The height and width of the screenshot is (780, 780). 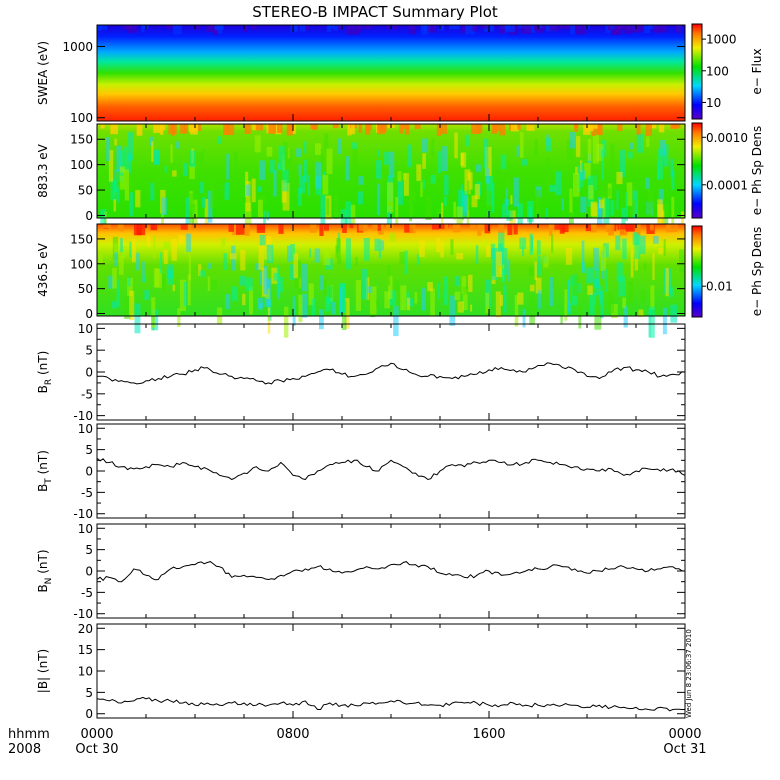 I want to click on panel-1: 1000 100 SWEA (eV) 1000 100 10 e− Flux, so click(x=400, y=74).